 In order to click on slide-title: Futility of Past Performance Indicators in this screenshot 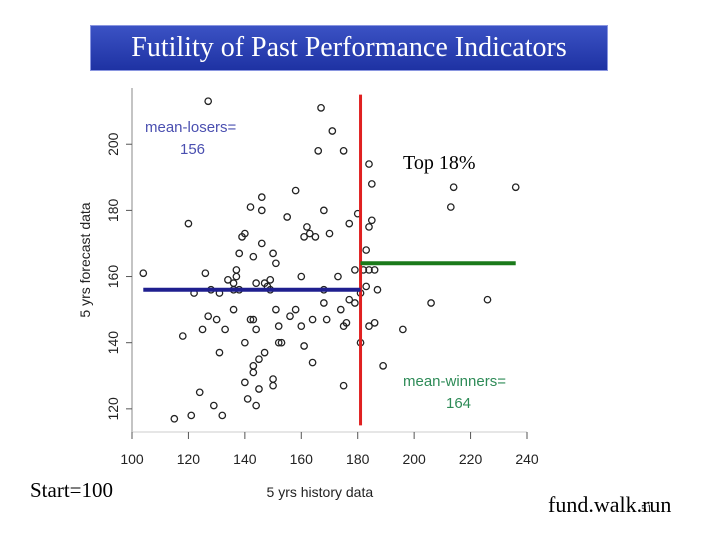, I will do `click(349, 48)`.